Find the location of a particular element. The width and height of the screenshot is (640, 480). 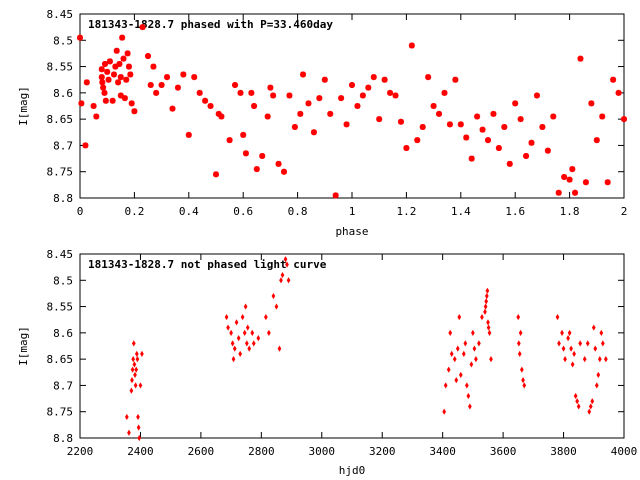

x-tick-label: 1.6 is located at coordinates (515, 211).